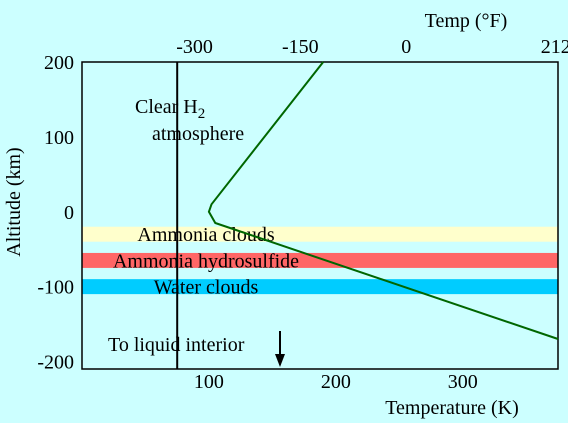  Describe the element at coordinates (205, 235) in the screenshot. I see `cloud-layer-label: Ammonia clouds` at that location.